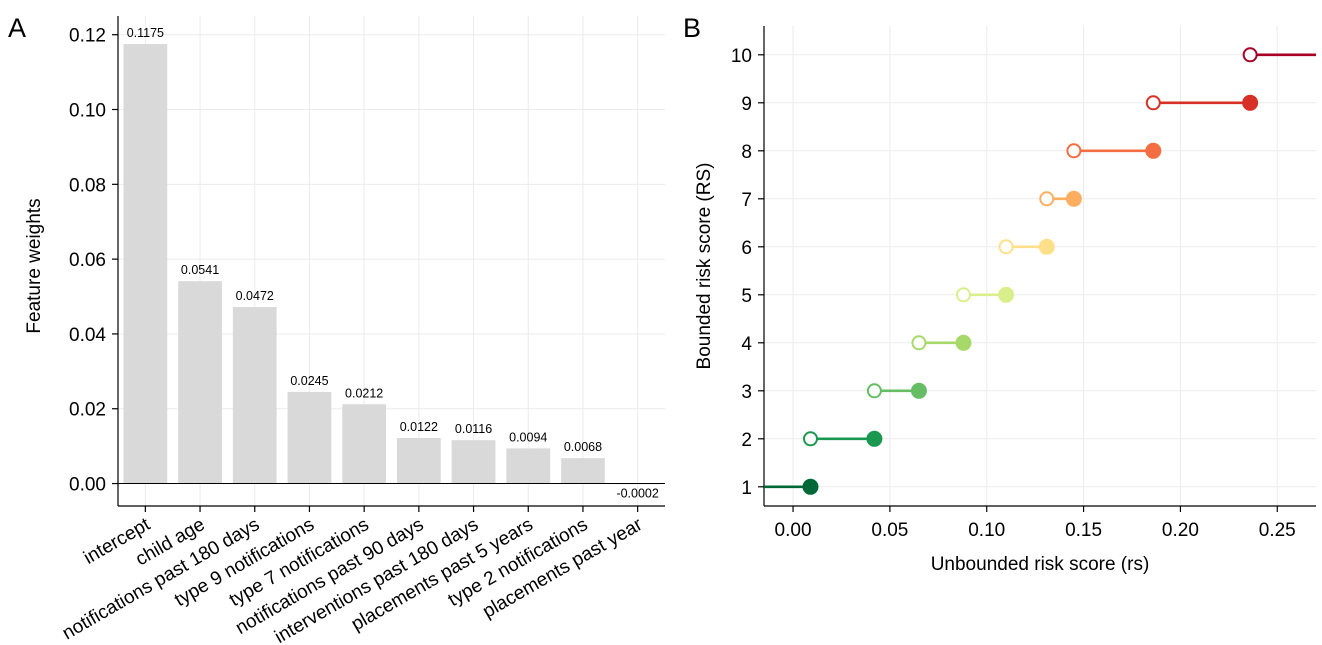  I want to click on panel-b-x-axis-label: Unbounded risk score (rs), so click(1040, 564).